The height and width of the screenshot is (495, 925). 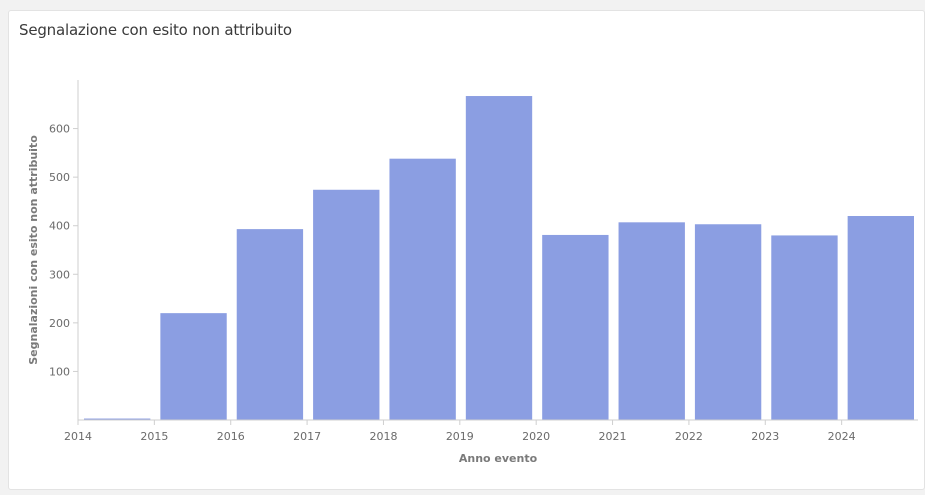 What do you see at coordinates (498, 458) in the screenshot?
I see `x-axis-title: Anno evento` at bounding box center [498, 458].